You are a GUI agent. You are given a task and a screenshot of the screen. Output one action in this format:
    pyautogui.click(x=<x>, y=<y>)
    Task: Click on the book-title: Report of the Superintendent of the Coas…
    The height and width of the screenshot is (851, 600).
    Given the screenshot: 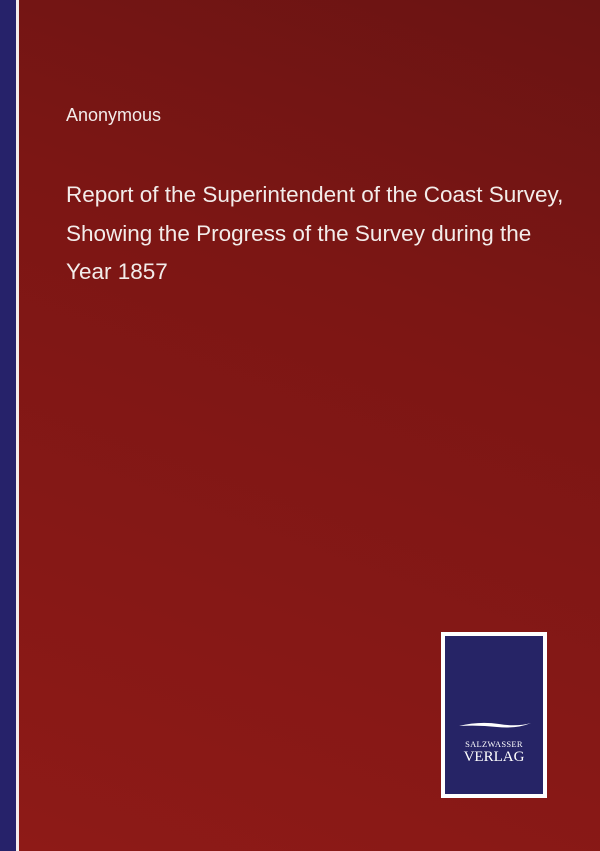 What is the action you would take?
    pyautogui.click(x=315, y=233)
    